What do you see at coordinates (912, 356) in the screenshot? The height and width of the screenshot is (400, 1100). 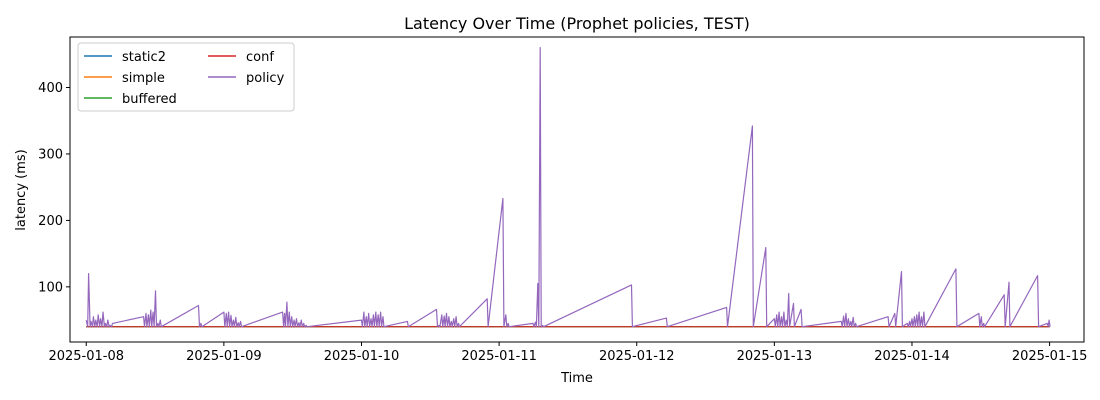 I see `x-tick-label: 2025-01-14` at bounding box center [912, 356].